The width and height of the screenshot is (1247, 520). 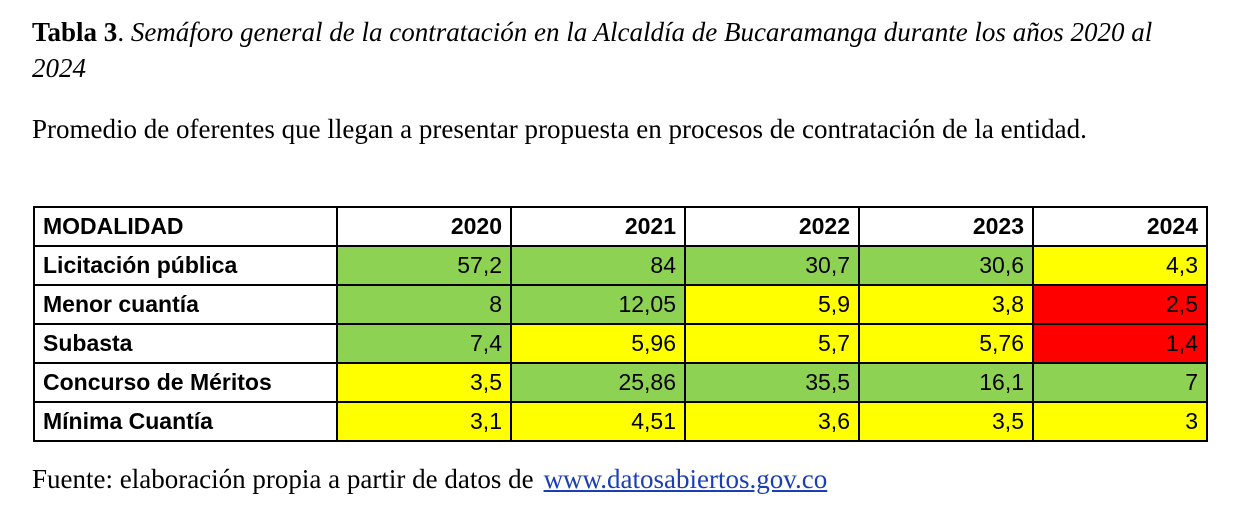 What do you see at coordinates (946, 382) in the screenshot?
I see `value-cell: 16,1` at bounding box center [946, 382].